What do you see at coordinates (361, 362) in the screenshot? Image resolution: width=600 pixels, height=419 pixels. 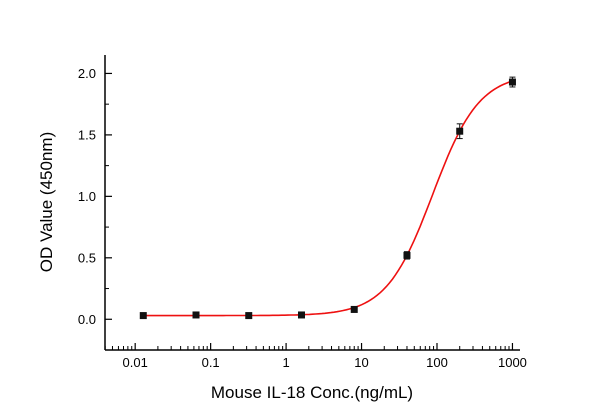 I see `x-tick-label: 10` at bounding box center [361, 362].